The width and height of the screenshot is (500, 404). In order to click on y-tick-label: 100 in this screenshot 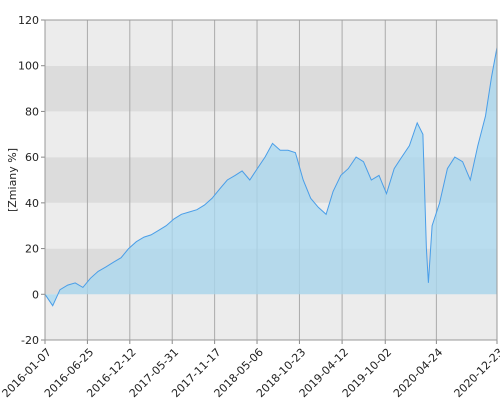, I will do `click(28, 66)`.